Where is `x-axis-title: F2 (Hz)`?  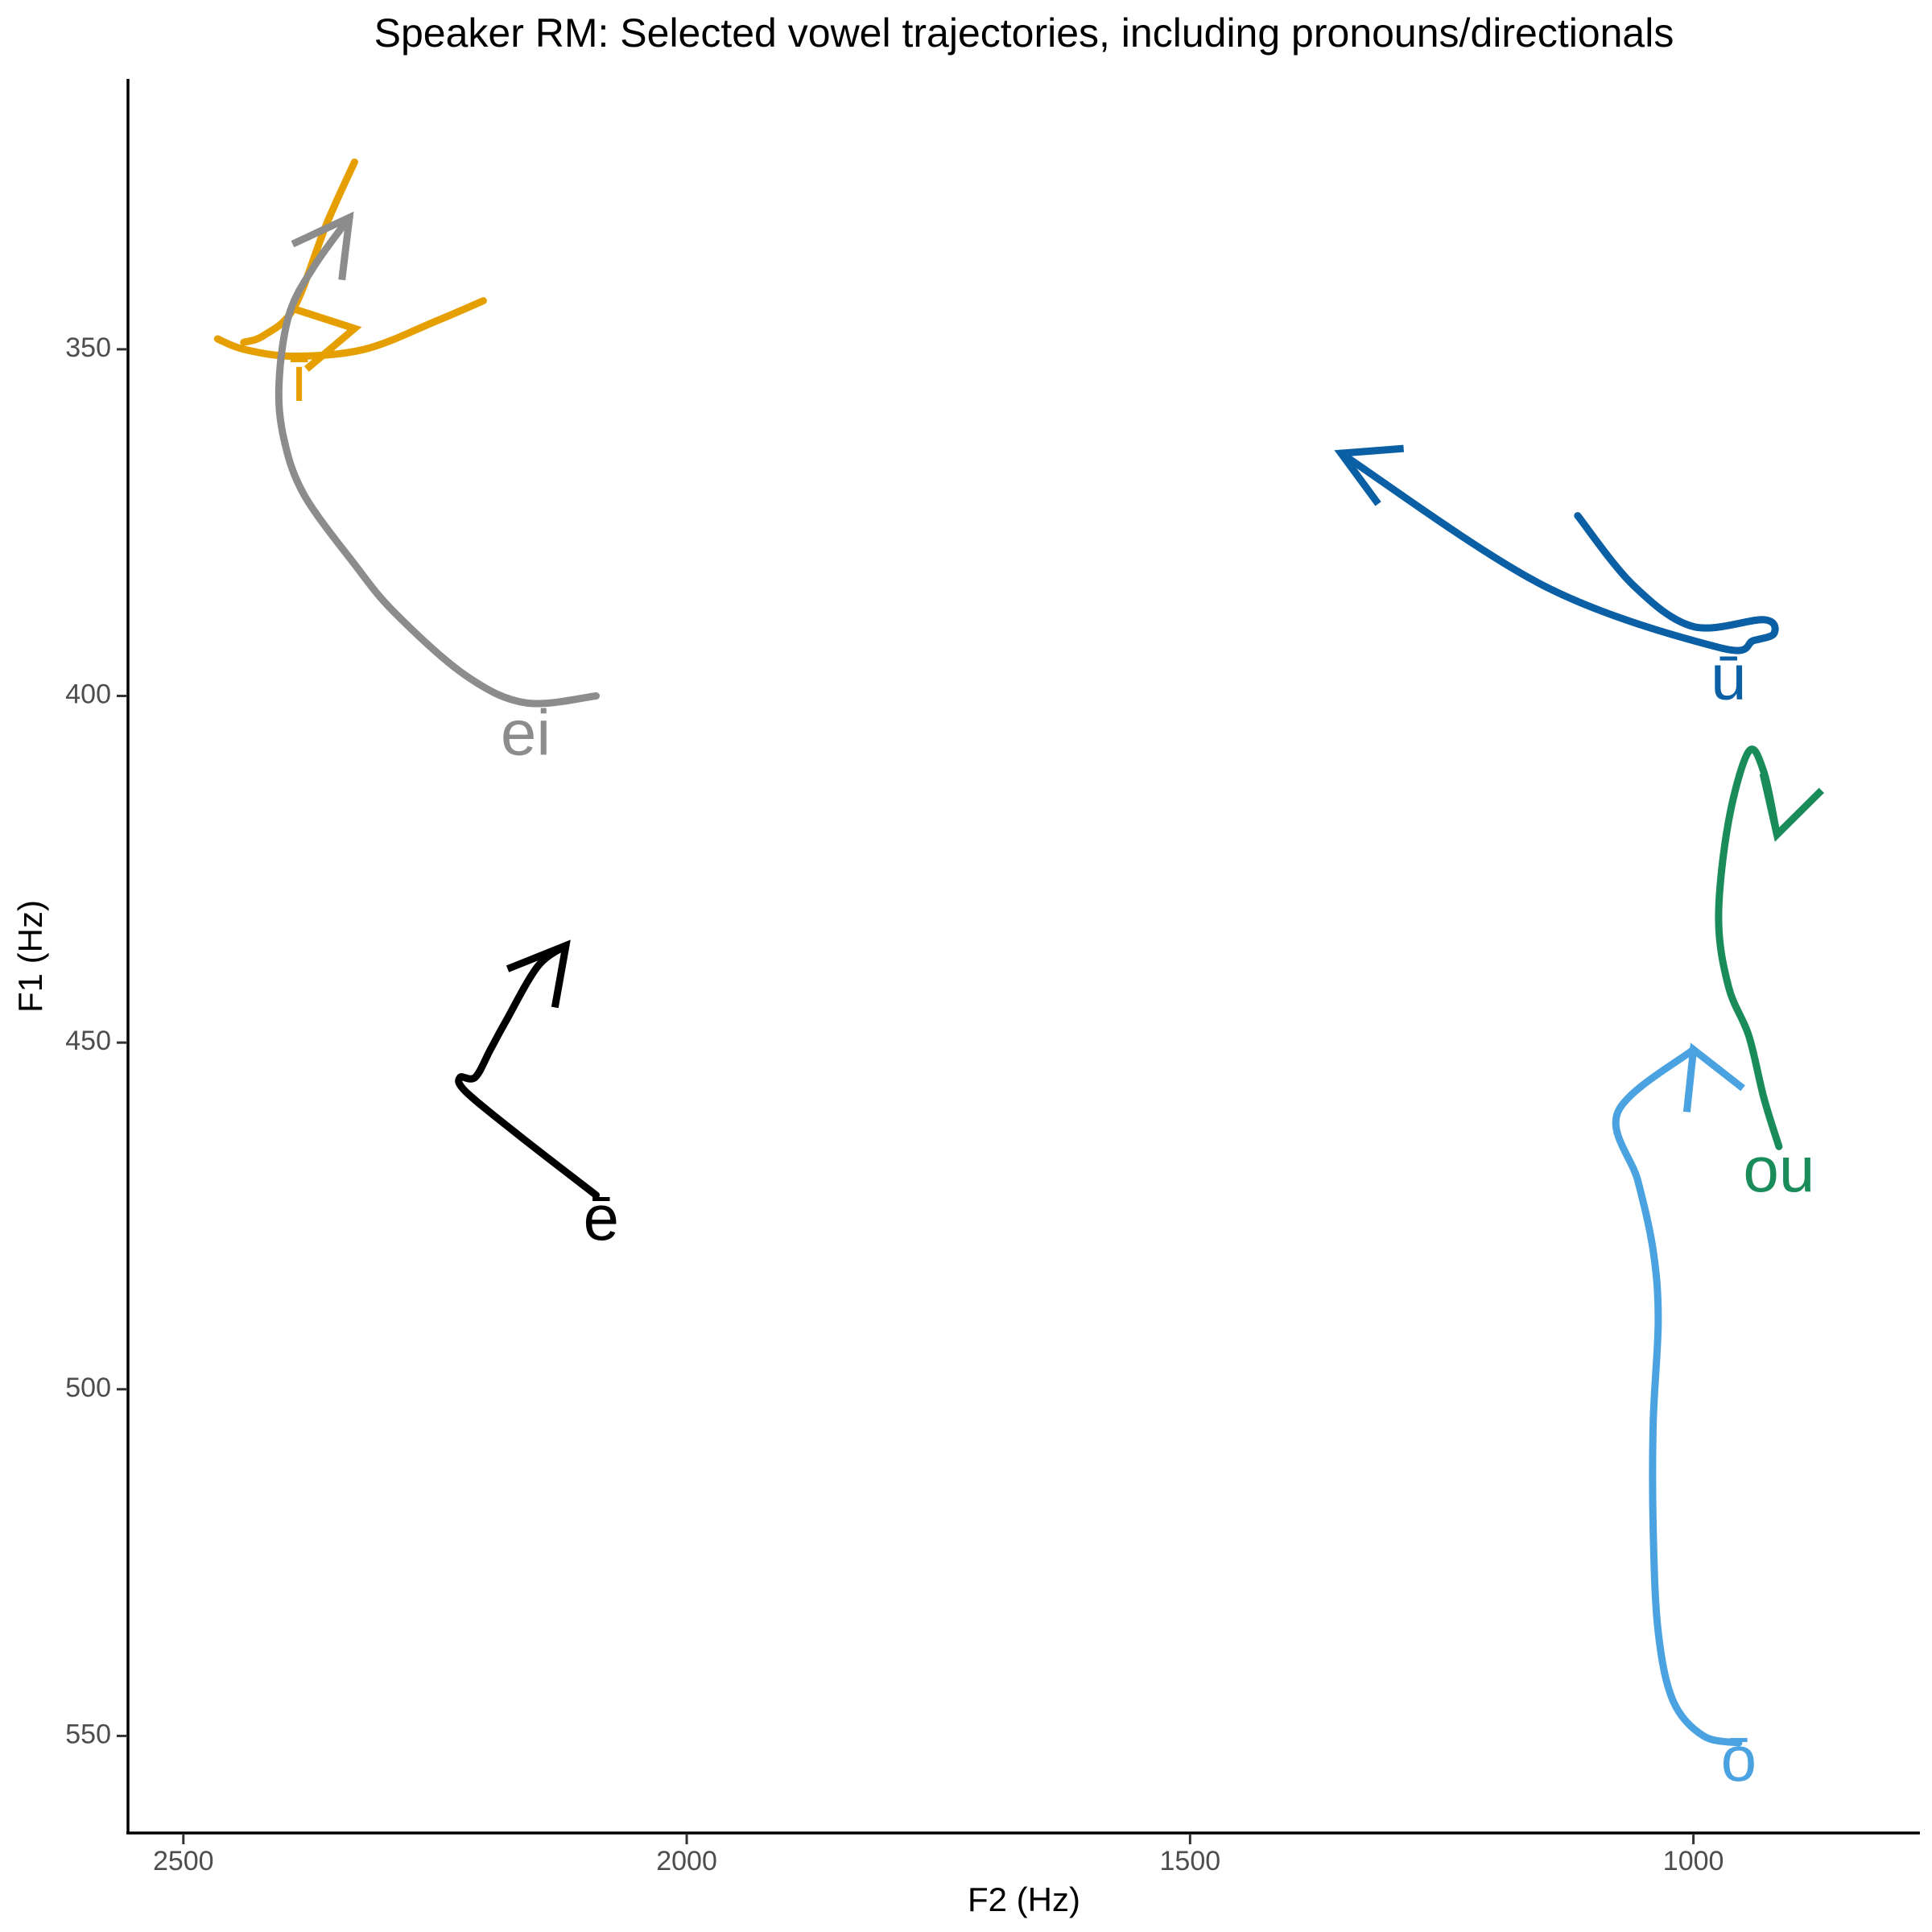
x-axis-title: F2 (Hz) is located at coordinates (1024, 1899).